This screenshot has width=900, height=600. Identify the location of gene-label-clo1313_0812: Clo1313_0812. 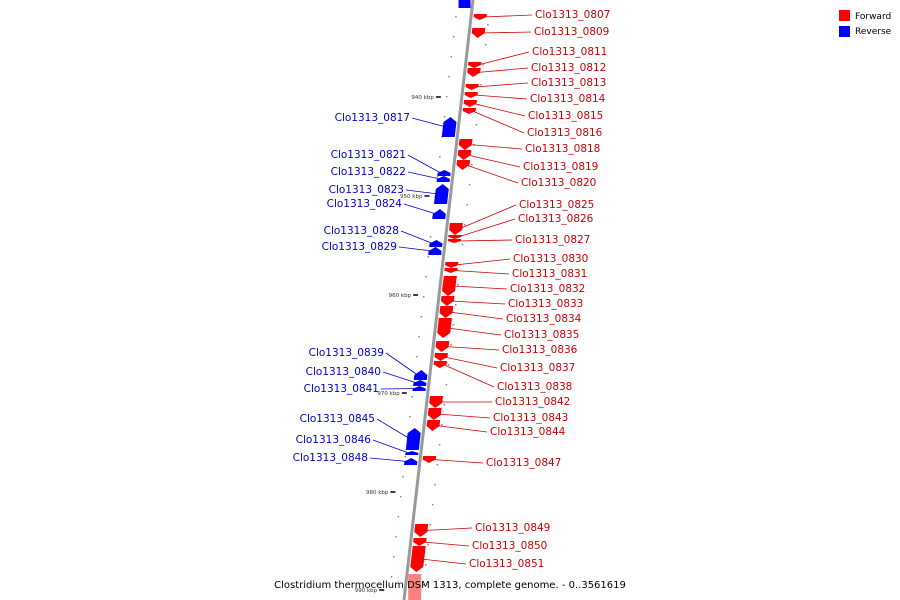
(568, 68).